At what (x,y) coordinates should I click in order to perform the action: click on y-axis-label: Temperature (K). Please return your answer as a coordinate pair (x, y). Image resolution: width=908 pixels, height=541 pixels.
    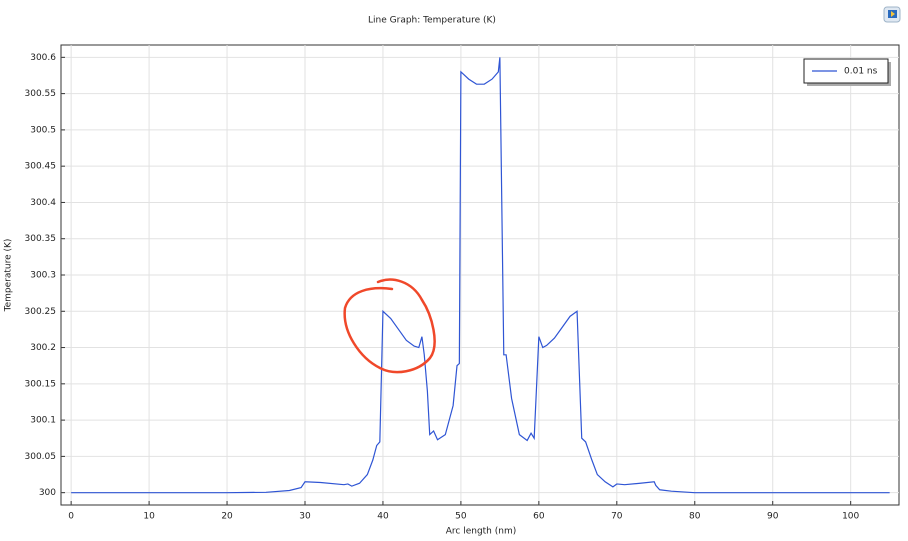
    Looking at the image, I should click on (9, 276).